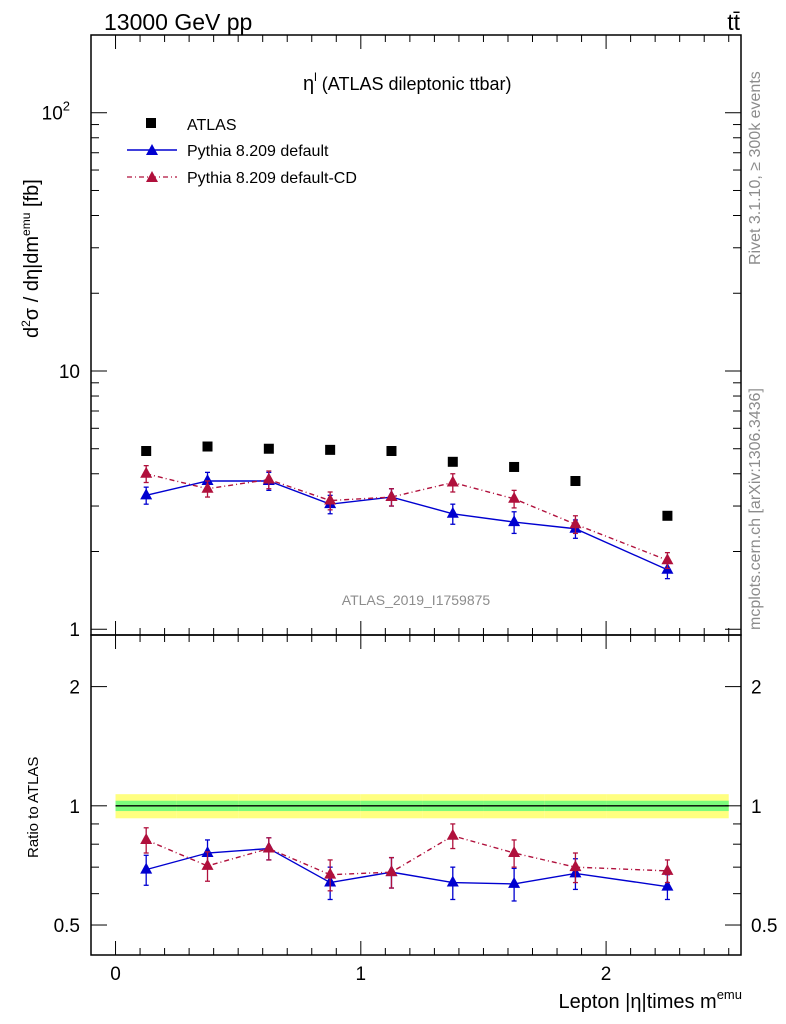 The width and height of the screenshot is (786, 1024). What do you see at coordinates (308, 84) in the screenshot?
I see `plot-title-main: η` at bounding box center [308, 84].